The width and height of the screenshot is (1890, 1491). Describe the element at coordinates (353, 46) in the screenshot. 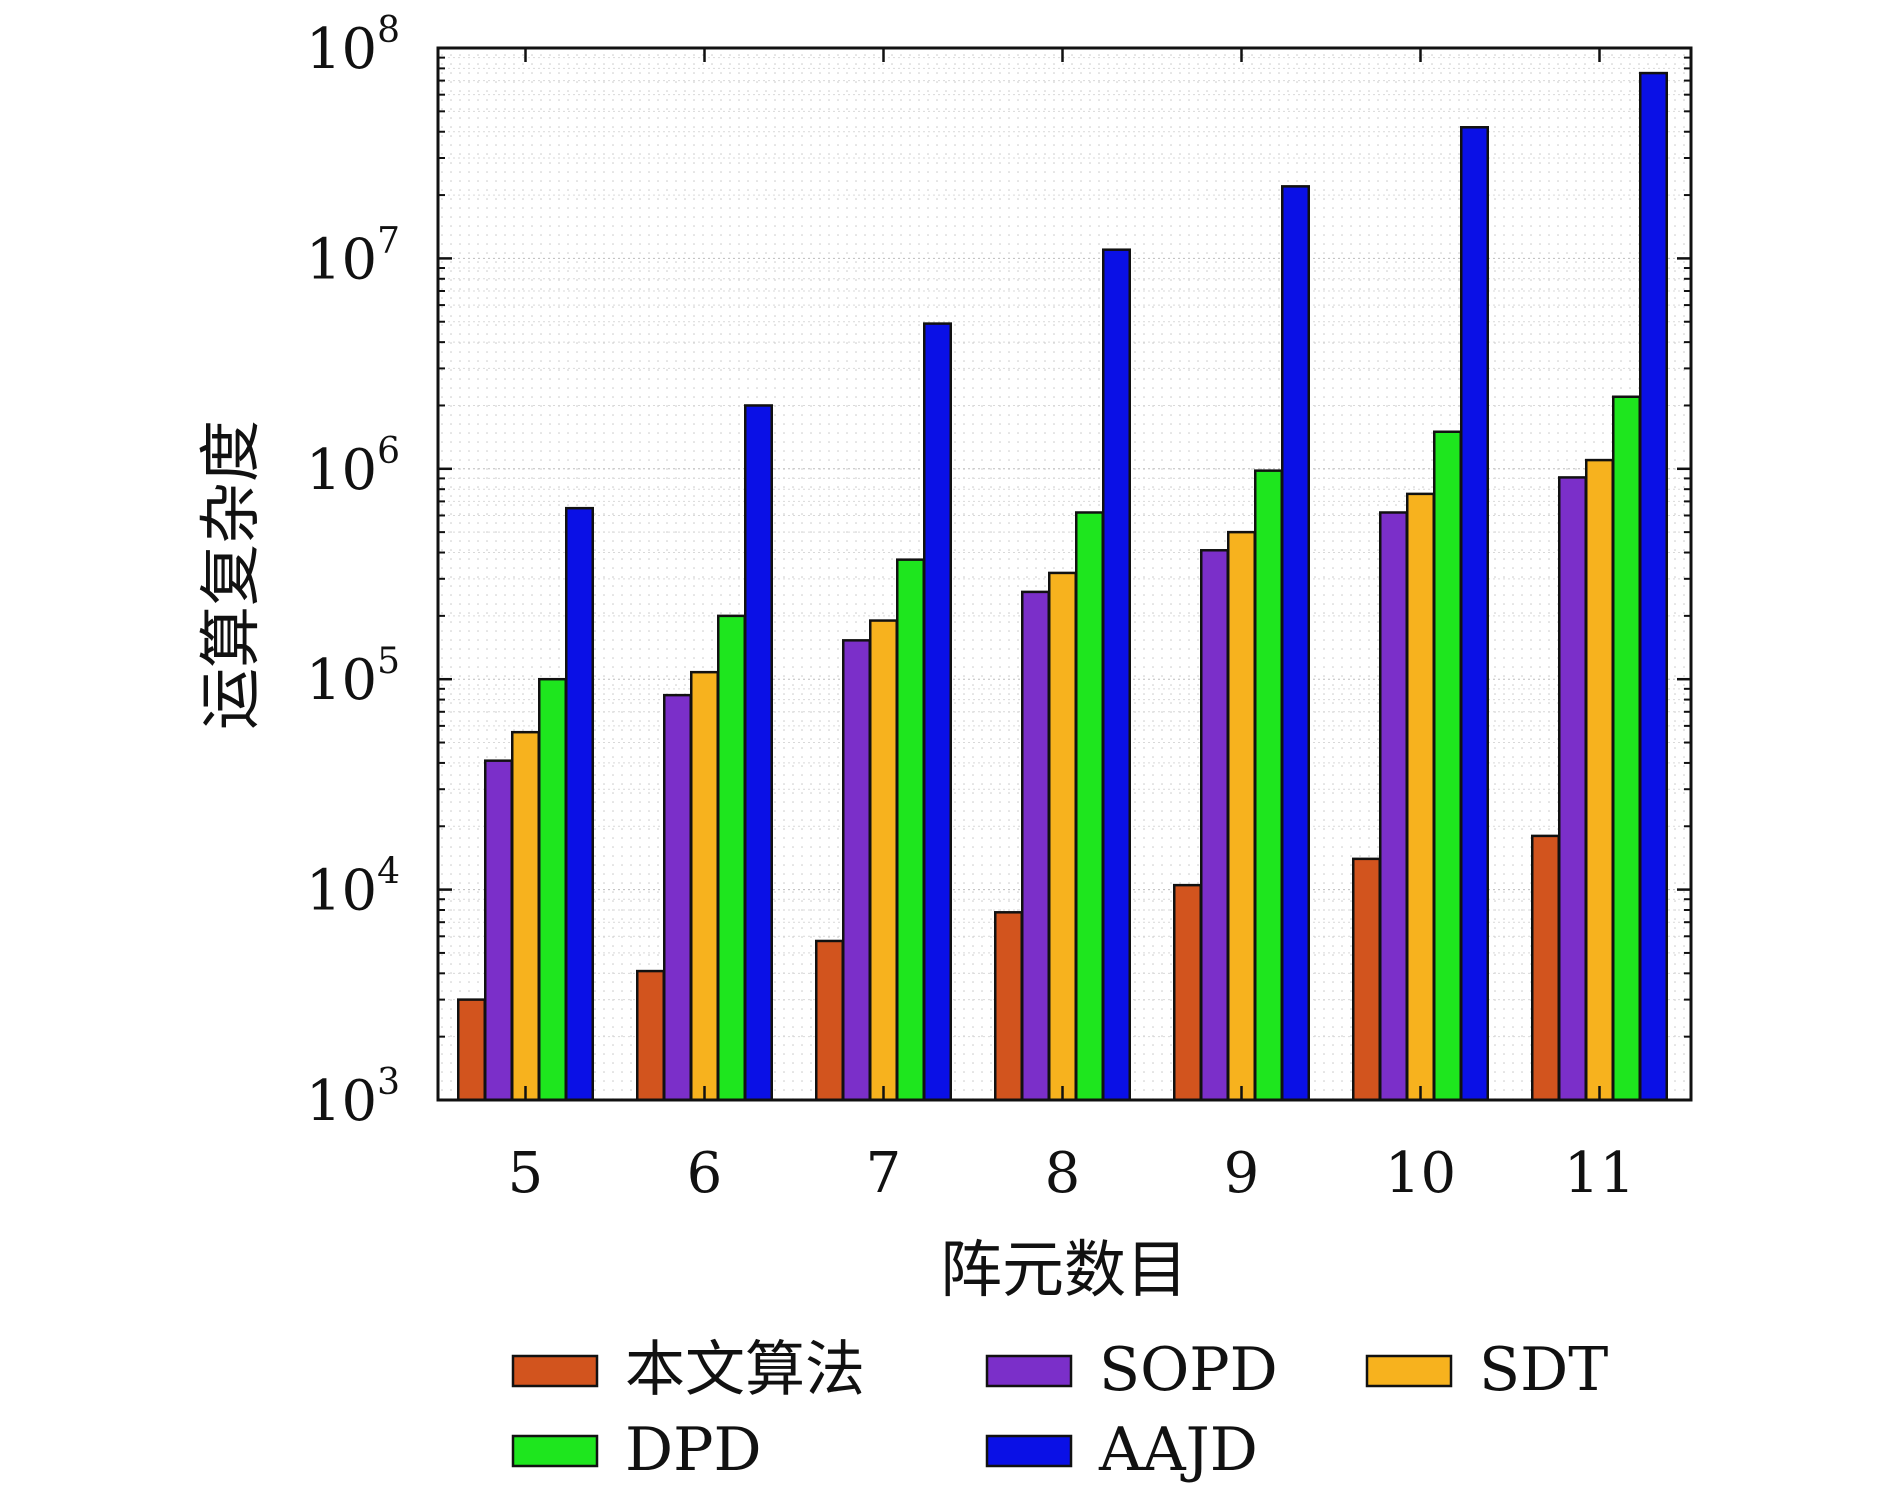

I see `y-tick-label: 10⁸` at that location.